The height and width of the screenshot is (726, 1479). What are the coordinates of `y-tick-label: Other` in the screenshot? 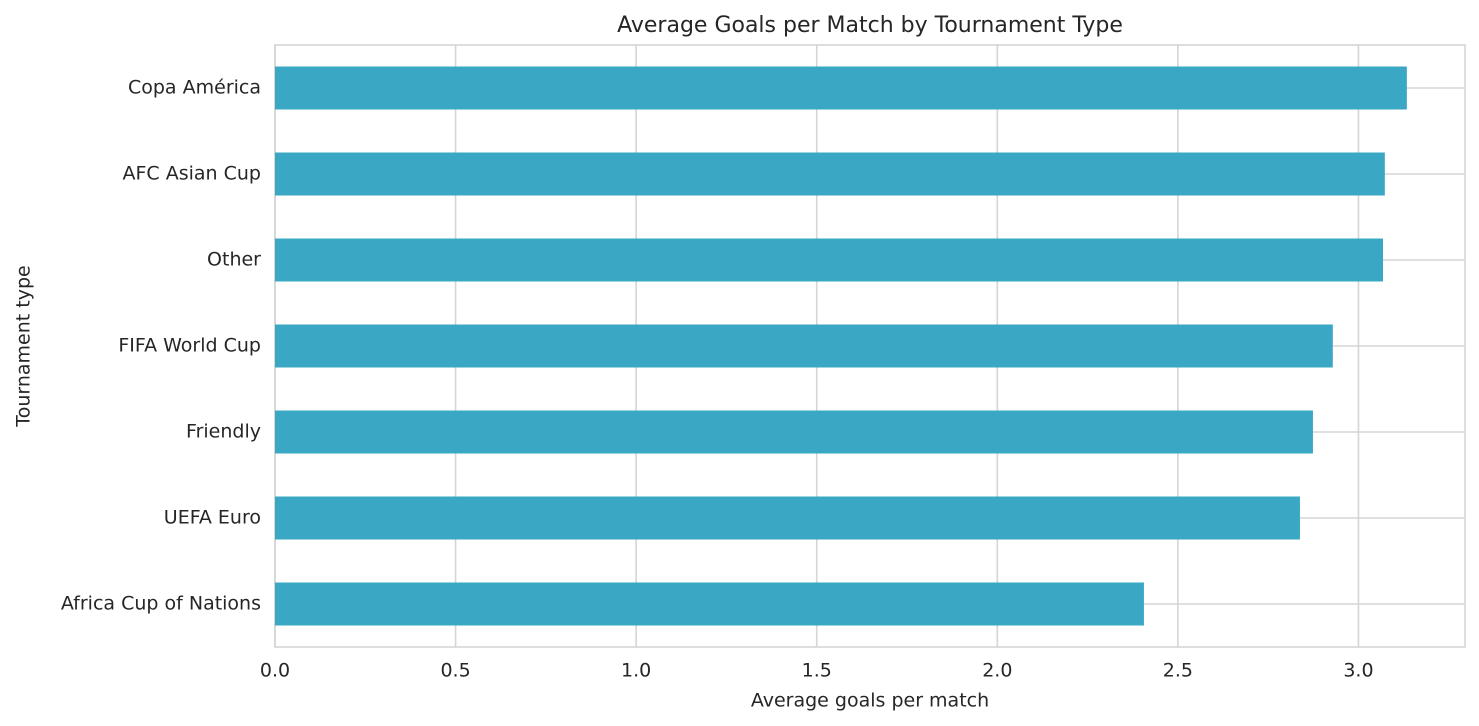 It's located at (234, 260).